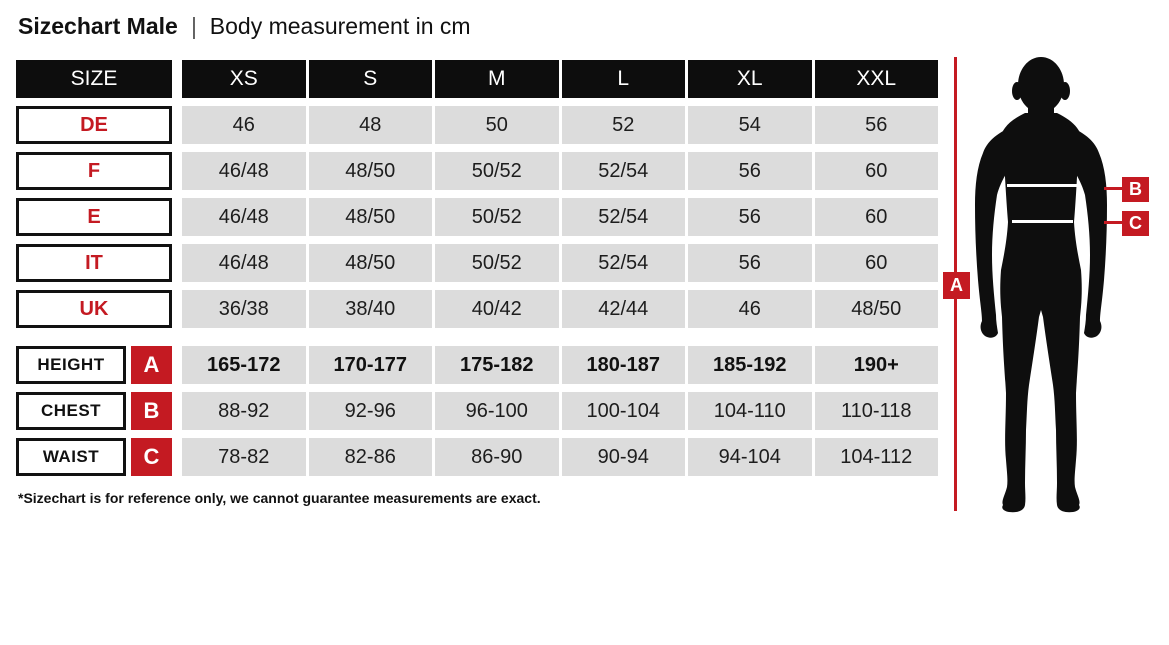 The image size is (1169, 645). I want to click on size-row-label-de: DE, so click(94, 125).